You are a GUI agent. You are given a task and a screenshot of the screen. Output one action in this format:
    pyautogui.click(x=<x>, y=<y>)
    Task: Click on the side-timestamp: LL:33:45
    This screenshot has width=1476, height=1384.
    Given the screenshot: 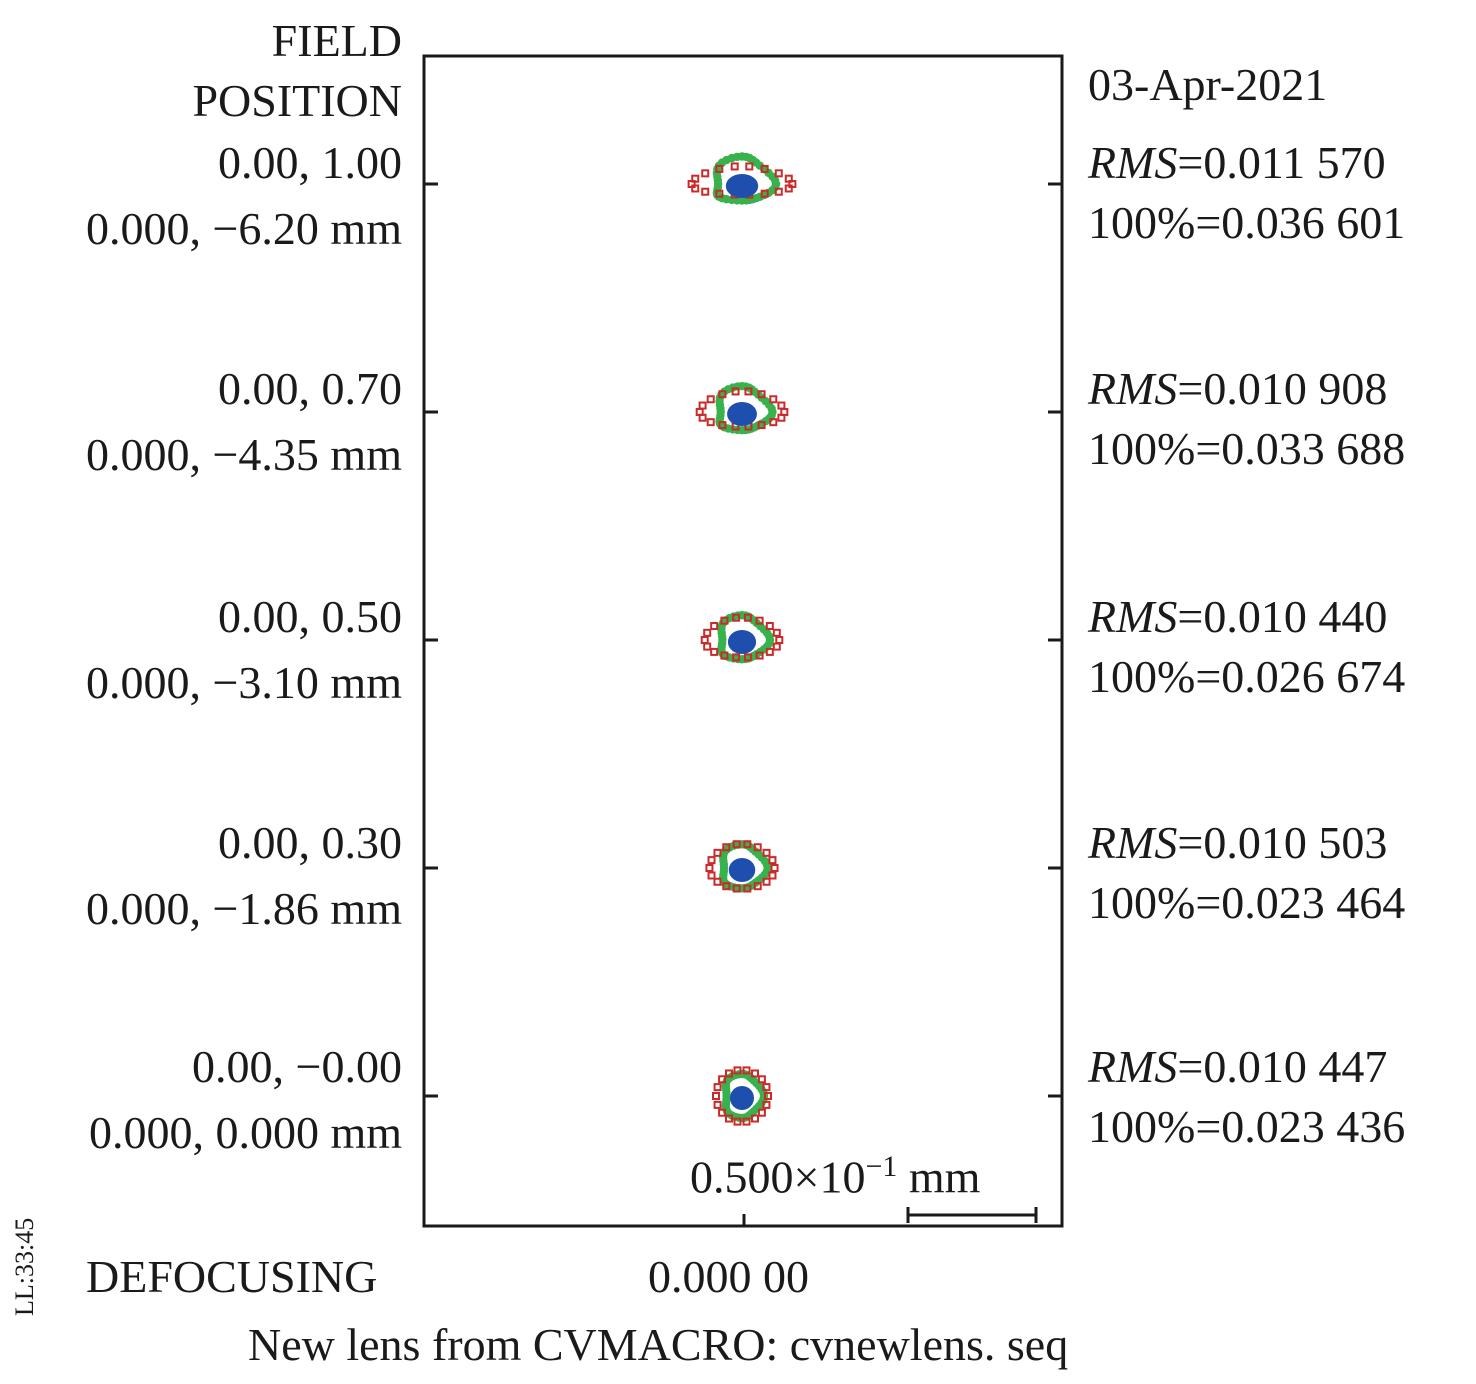 What is the action you would take?
    pyautogui.click(x=24, y=1266)
    